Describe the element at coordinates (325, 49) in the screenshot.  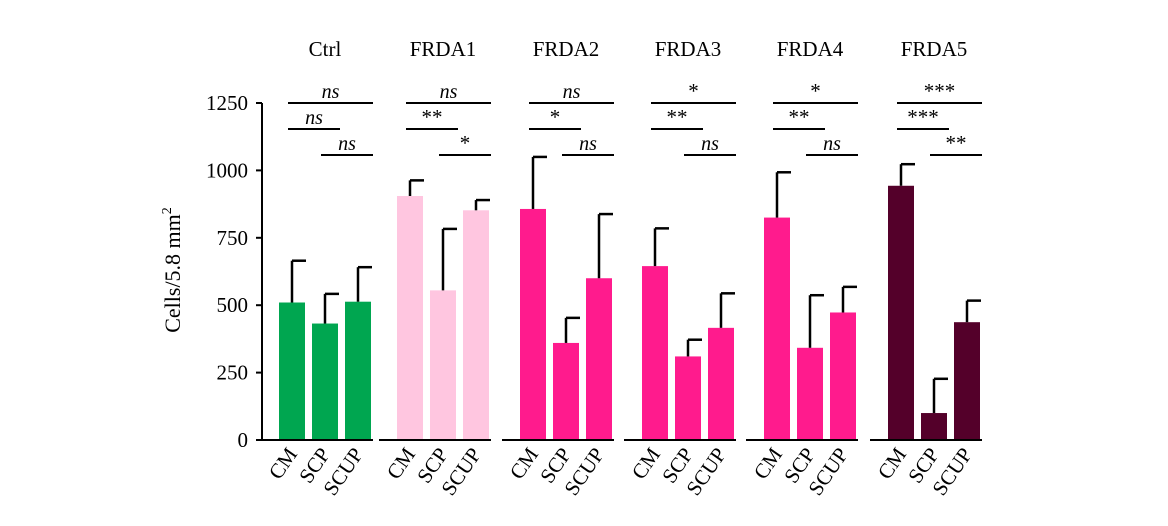
I see `group-title: Ctrl` at that location.